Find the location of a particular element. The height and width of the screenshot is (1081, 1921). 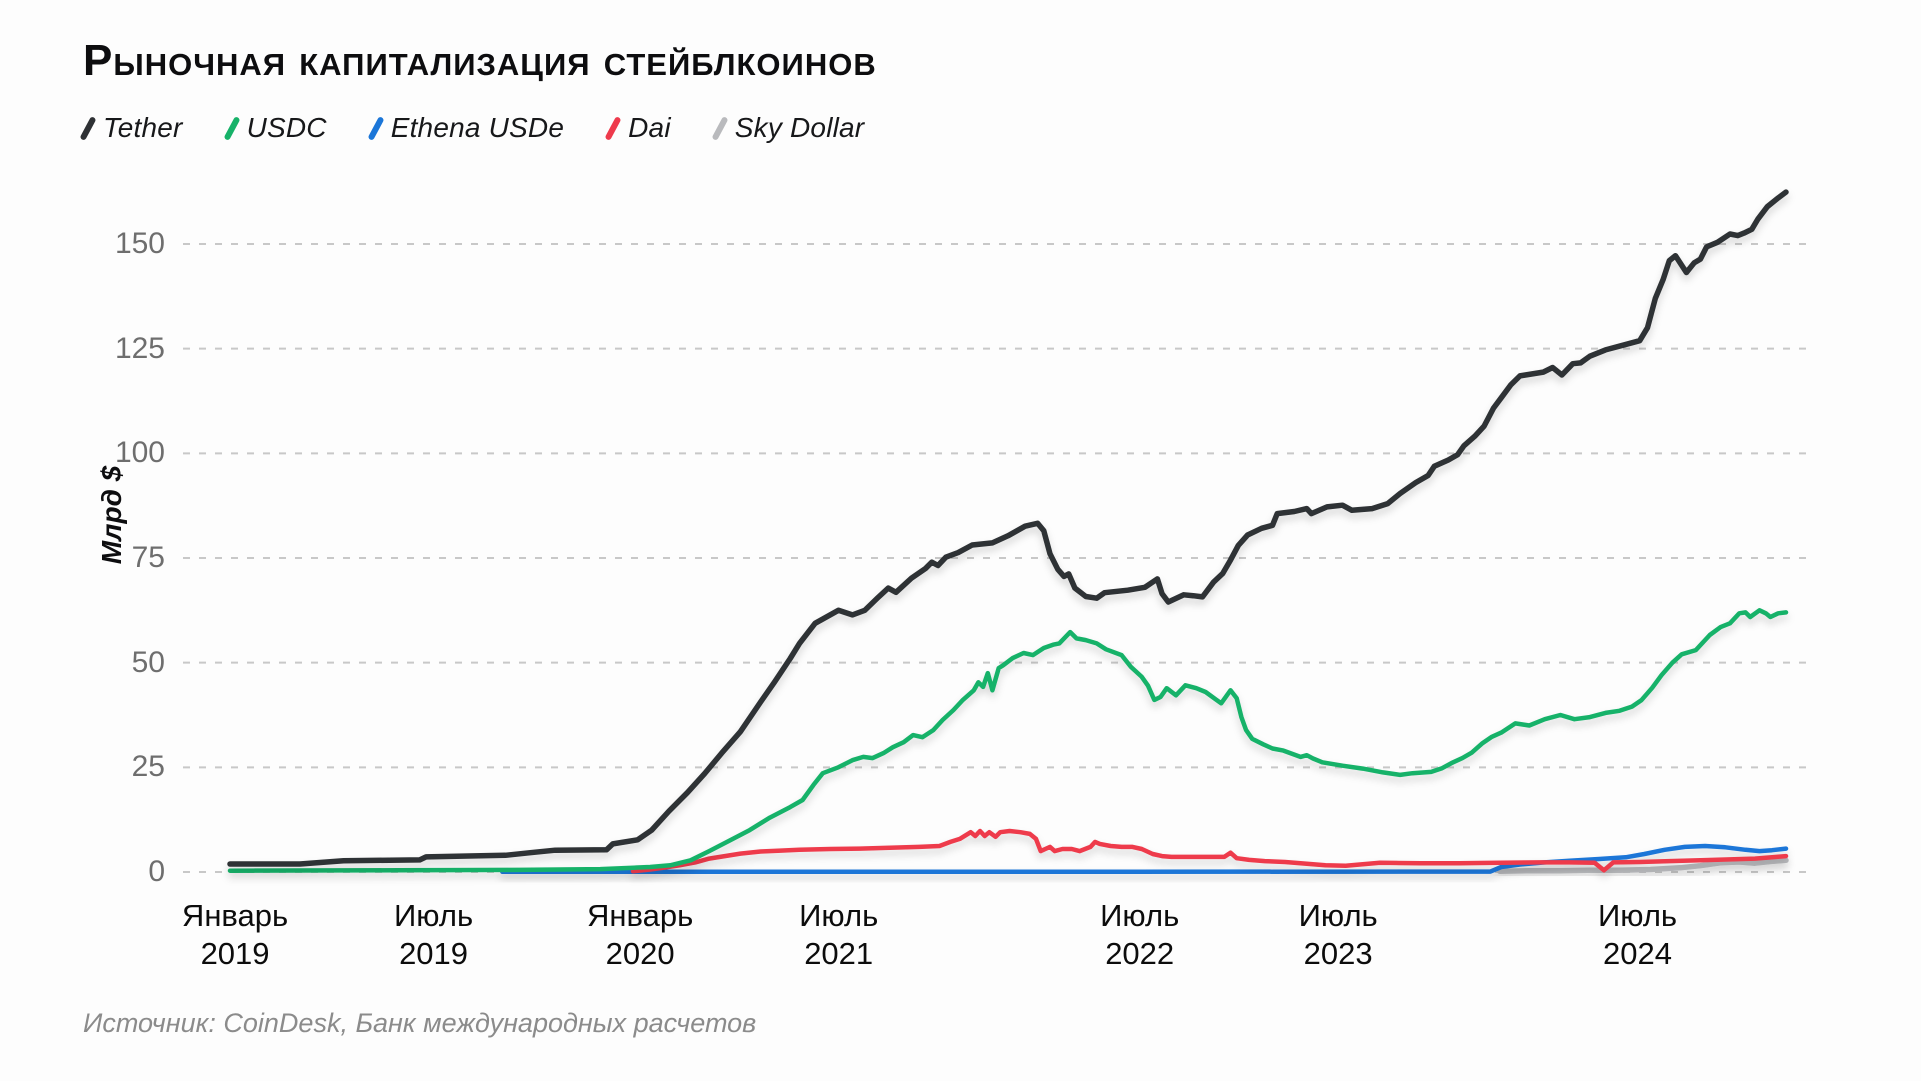

x-tick-label-Июль-2023: Июль 2023 is located at coordinates (1338, 936).